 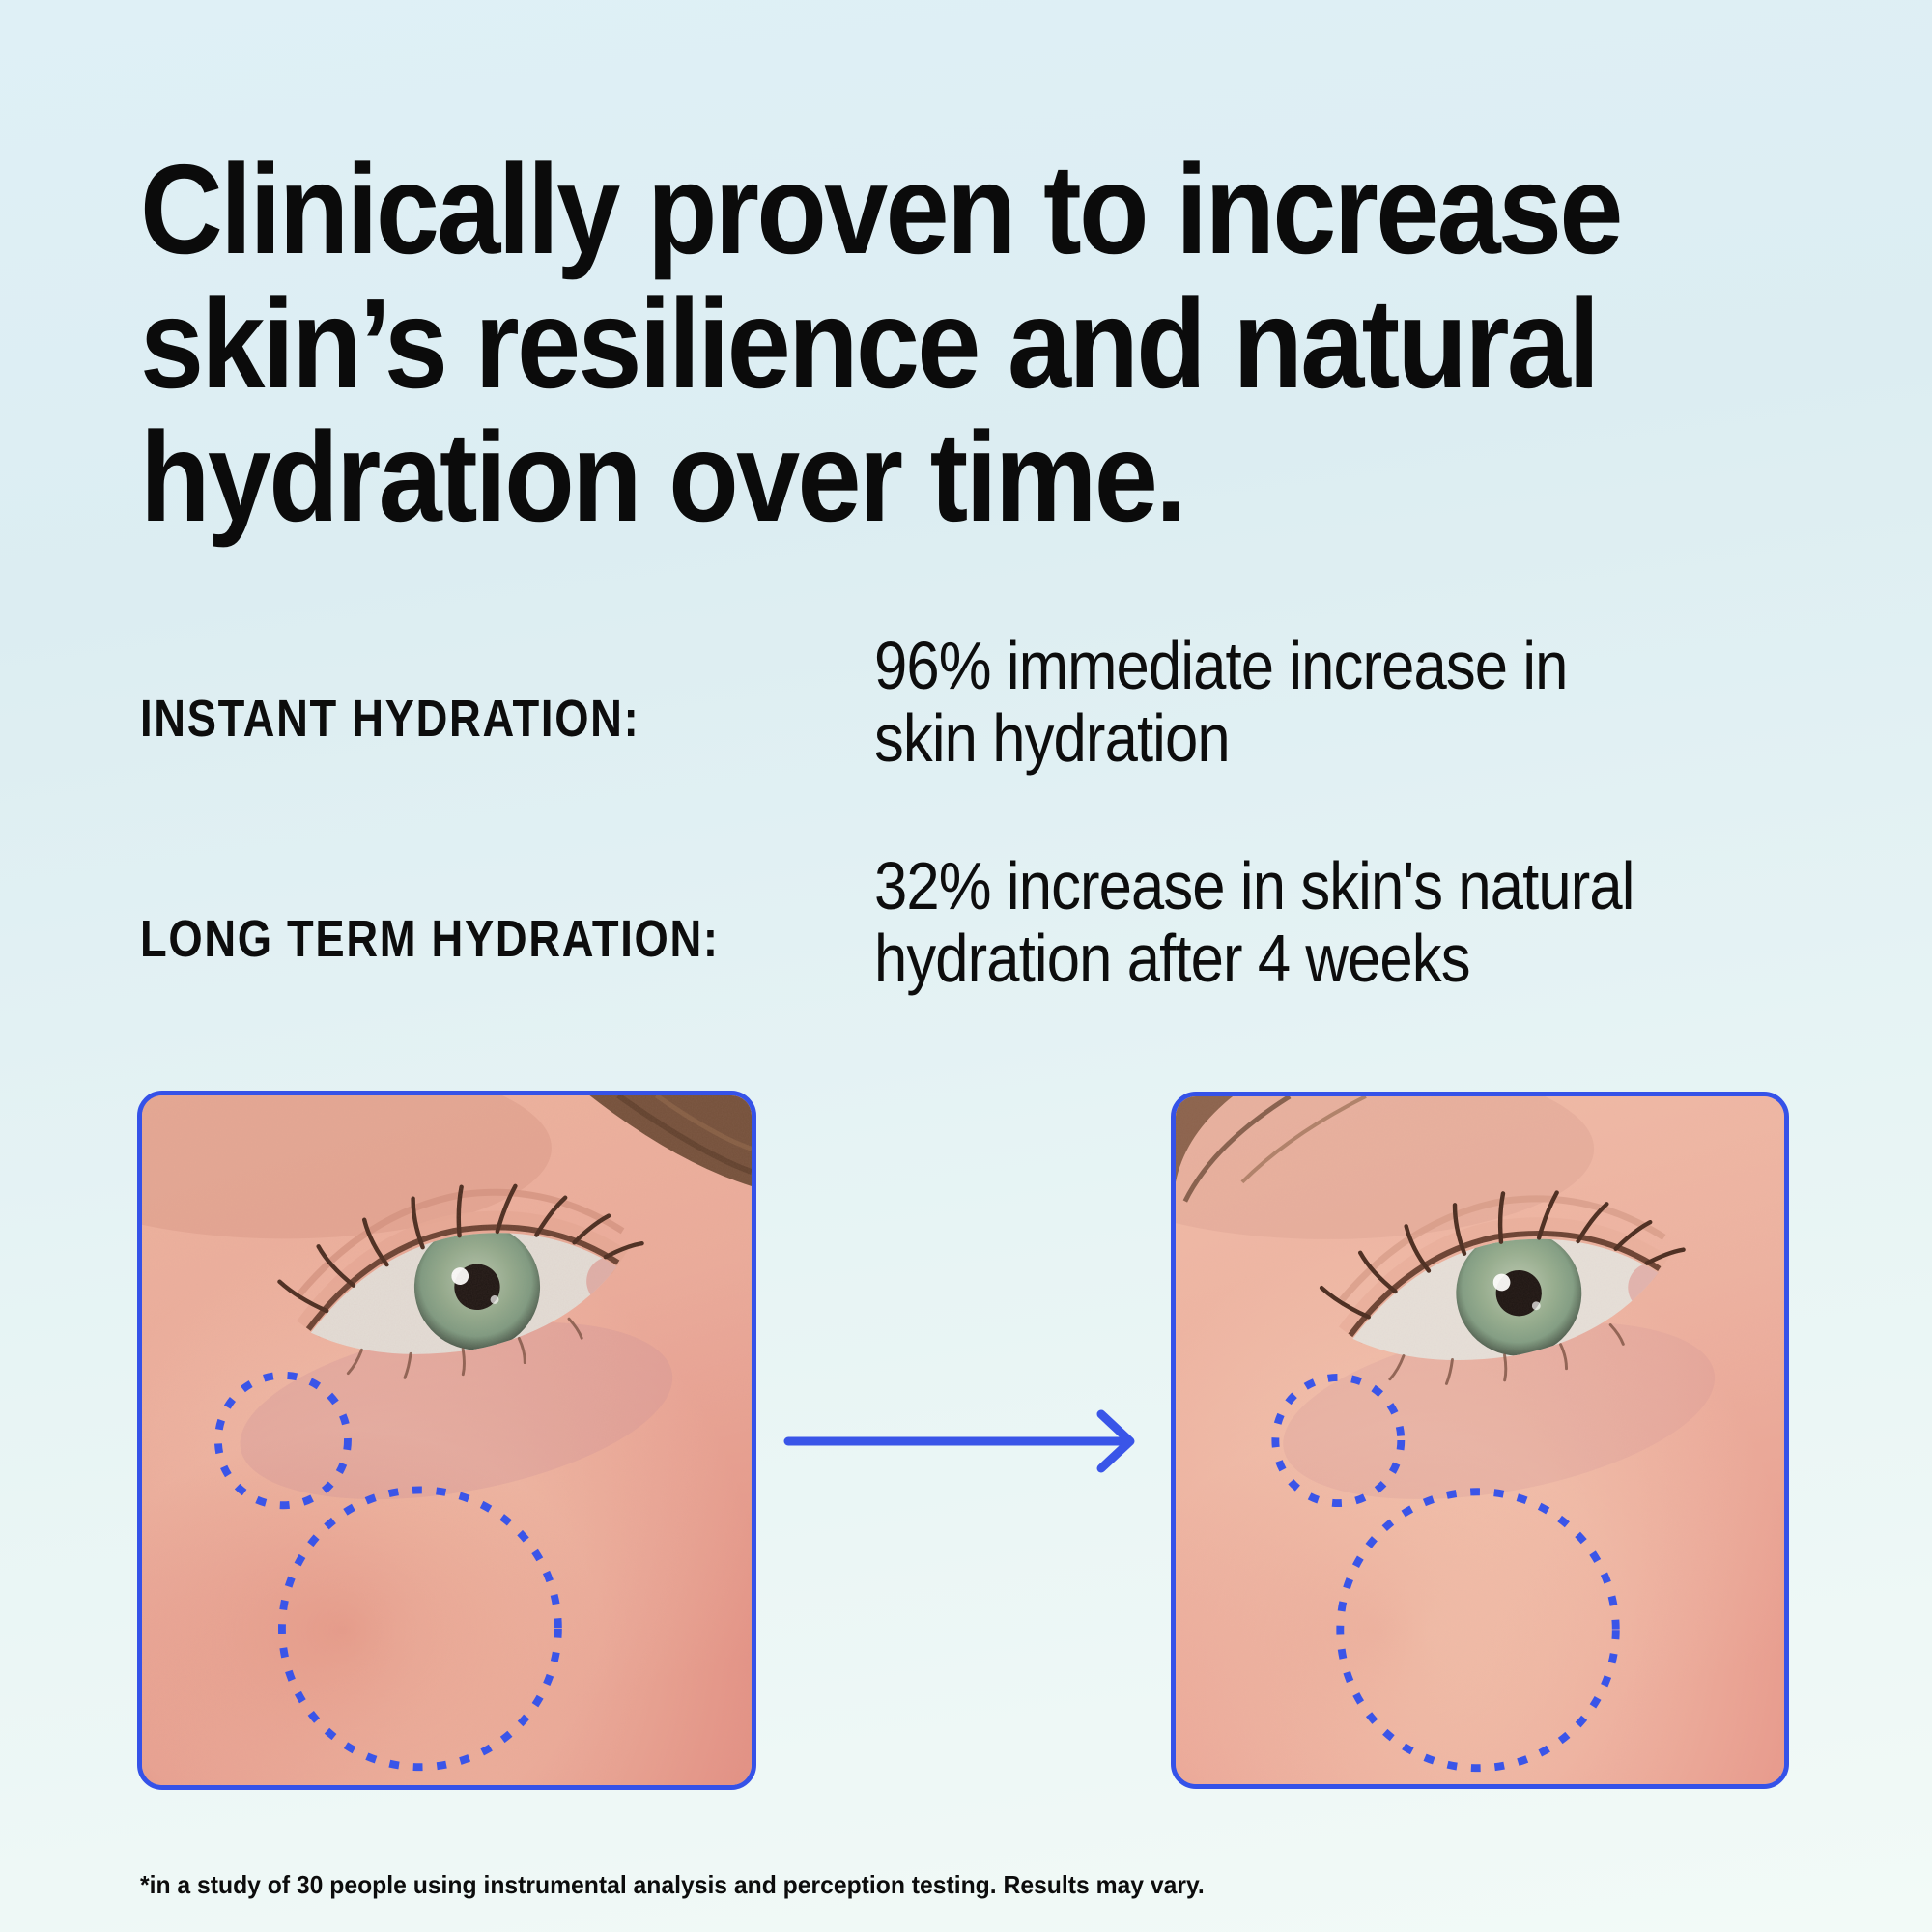 I want to click on arrow-right-icon, so click(x=959, y=1441).